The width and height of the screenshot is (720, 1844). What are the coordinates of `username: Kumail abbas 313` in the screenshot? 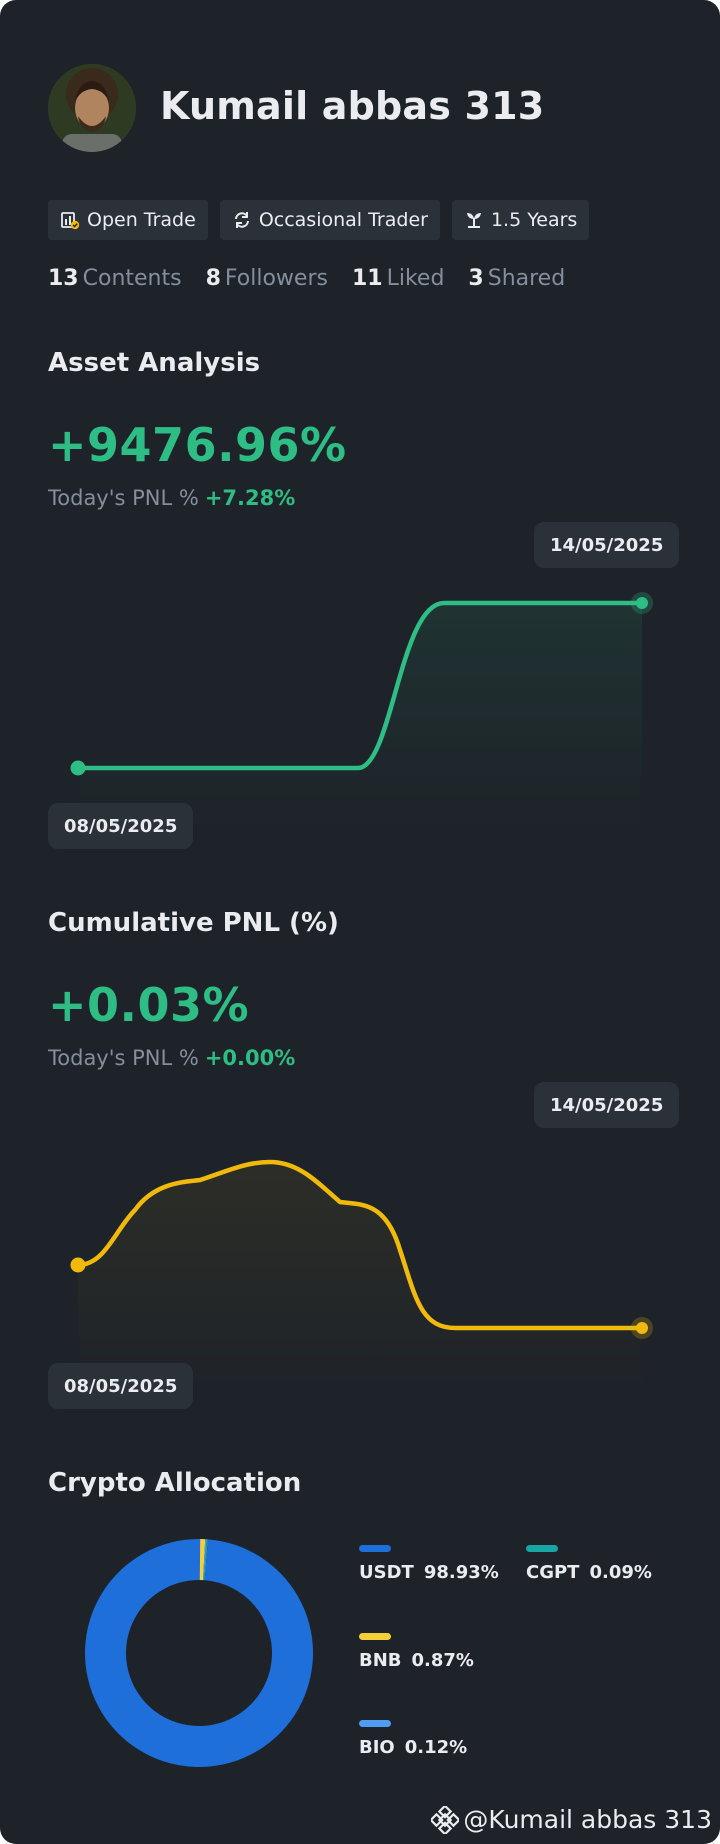 It's located at (352, 106).